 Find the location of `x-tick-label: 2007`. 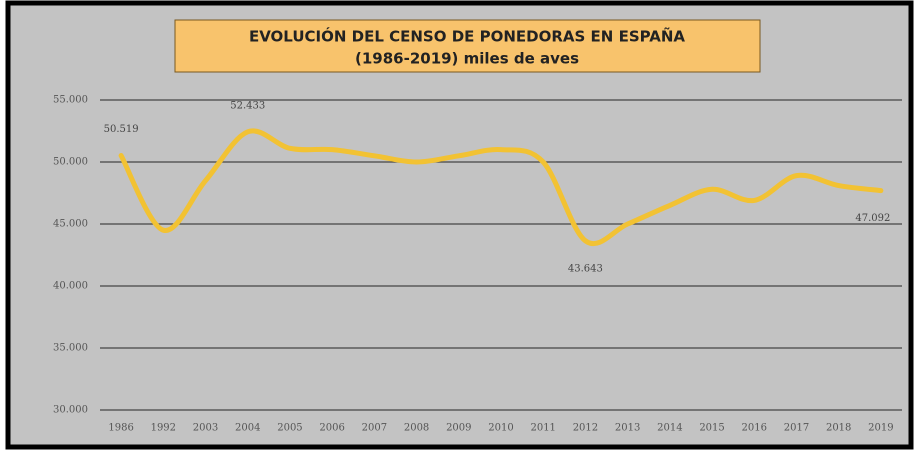

x-tick-label: 2007 is located at coordinates (374, 428).